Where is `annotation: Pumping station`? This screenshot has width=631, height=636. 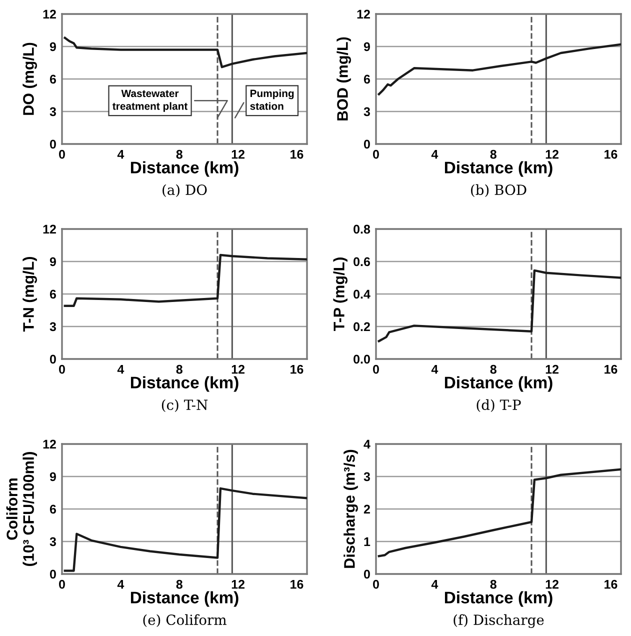
annotation: Pumping station is located at coordinates (272, 99).